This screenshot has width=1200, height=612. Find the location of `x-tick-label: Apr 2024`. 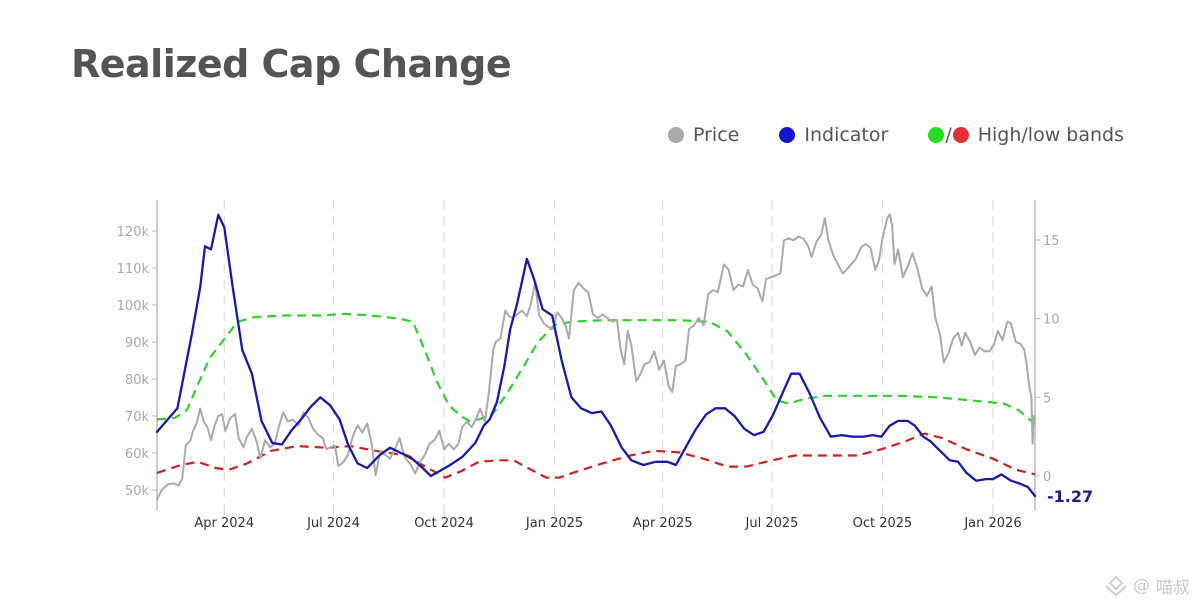

x-tick-label: Apr 2024 is located at coordinates (224, 523).